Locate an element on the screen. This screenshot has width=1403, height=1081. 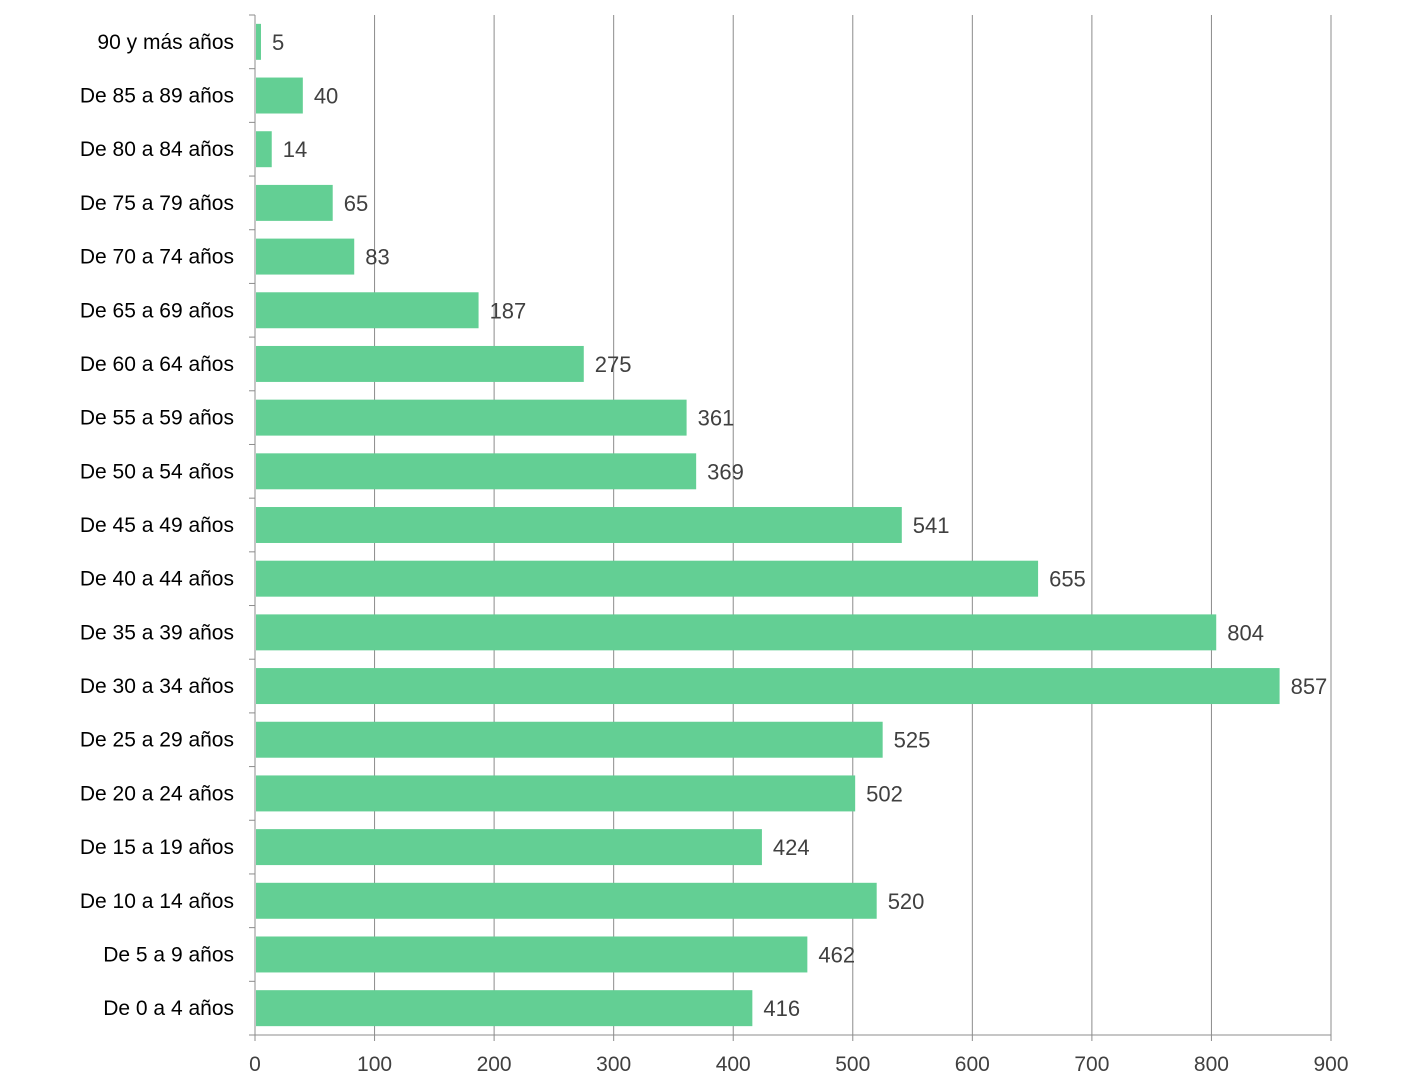
value-label-16: 520 is located at coordinates (906, 901).